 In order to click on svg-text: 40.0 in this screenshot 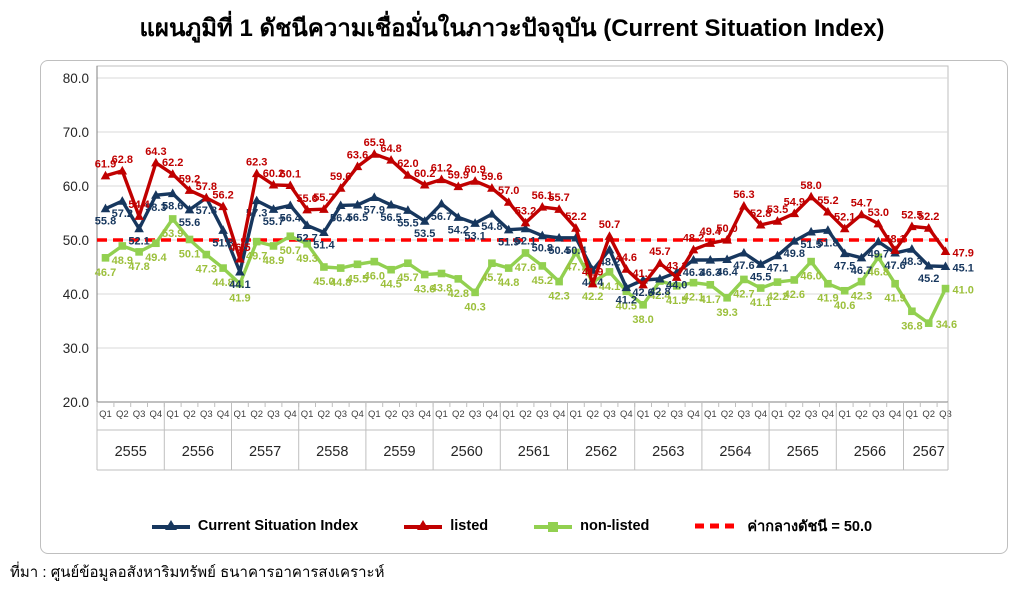, I will do `click(76, 294)`.